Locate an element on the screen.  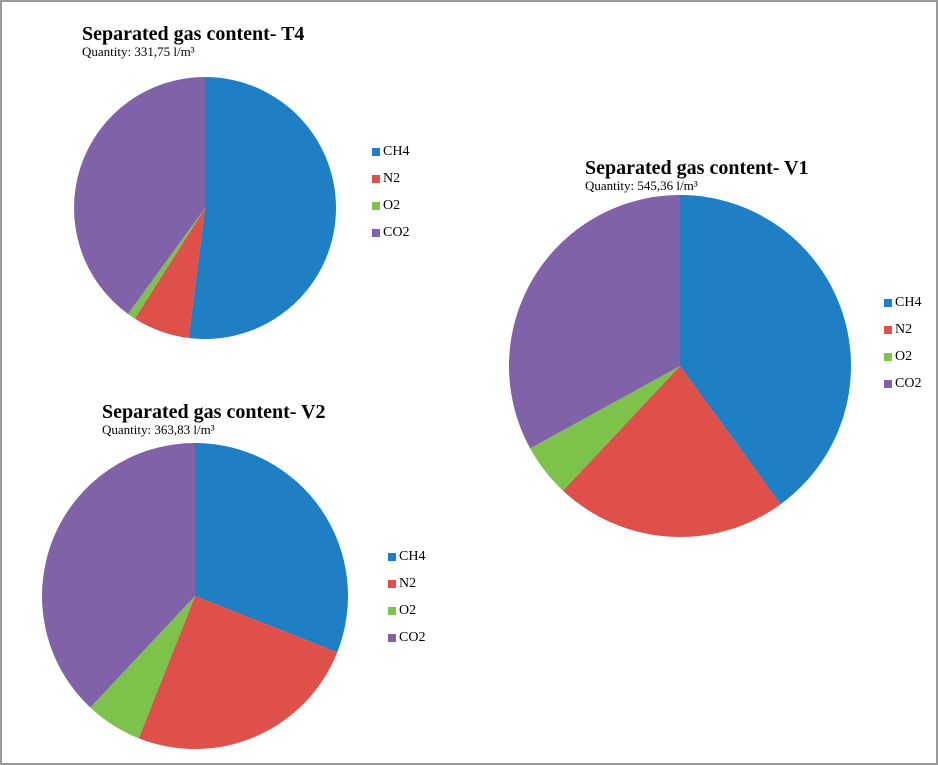
chart-subtitle: Quantity: 363,83 l/m³ is located at coordinates (158, 429).